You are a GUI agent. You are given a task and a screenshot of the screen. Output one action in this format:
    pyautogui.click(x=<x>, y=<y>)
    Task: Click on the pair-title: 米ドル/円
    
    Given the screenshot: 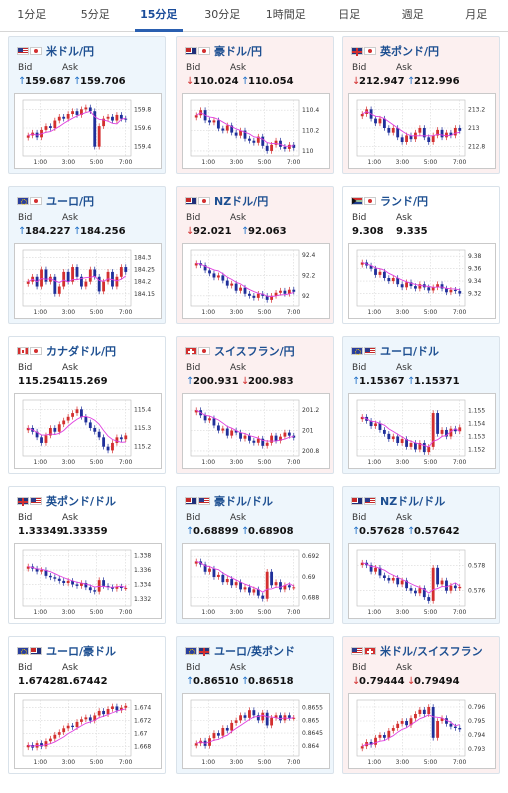 What is the action you would take?
    pyautogui.click(x=55, y=51)
    